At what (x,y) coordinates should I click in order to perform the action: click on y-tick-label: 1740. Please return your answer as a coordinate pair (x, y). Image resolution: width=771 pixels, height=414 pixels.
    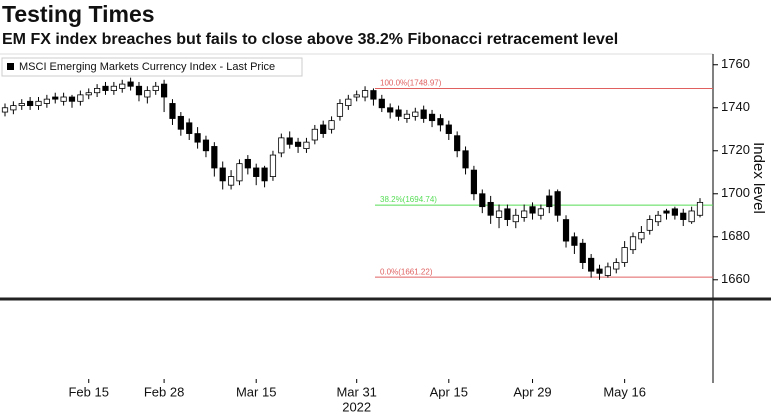
    Looking at the image, I should click on (735, 106).